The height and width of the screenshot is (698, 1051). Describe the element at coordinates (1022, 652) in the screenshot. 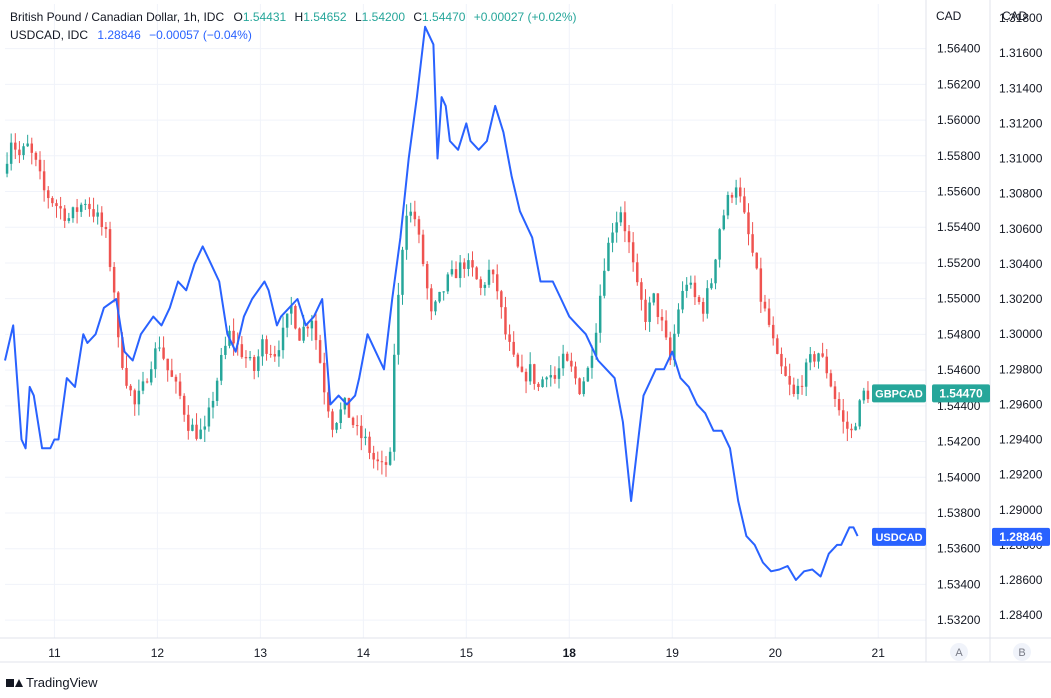

I see `axis-b-scale-button: B` at that location.